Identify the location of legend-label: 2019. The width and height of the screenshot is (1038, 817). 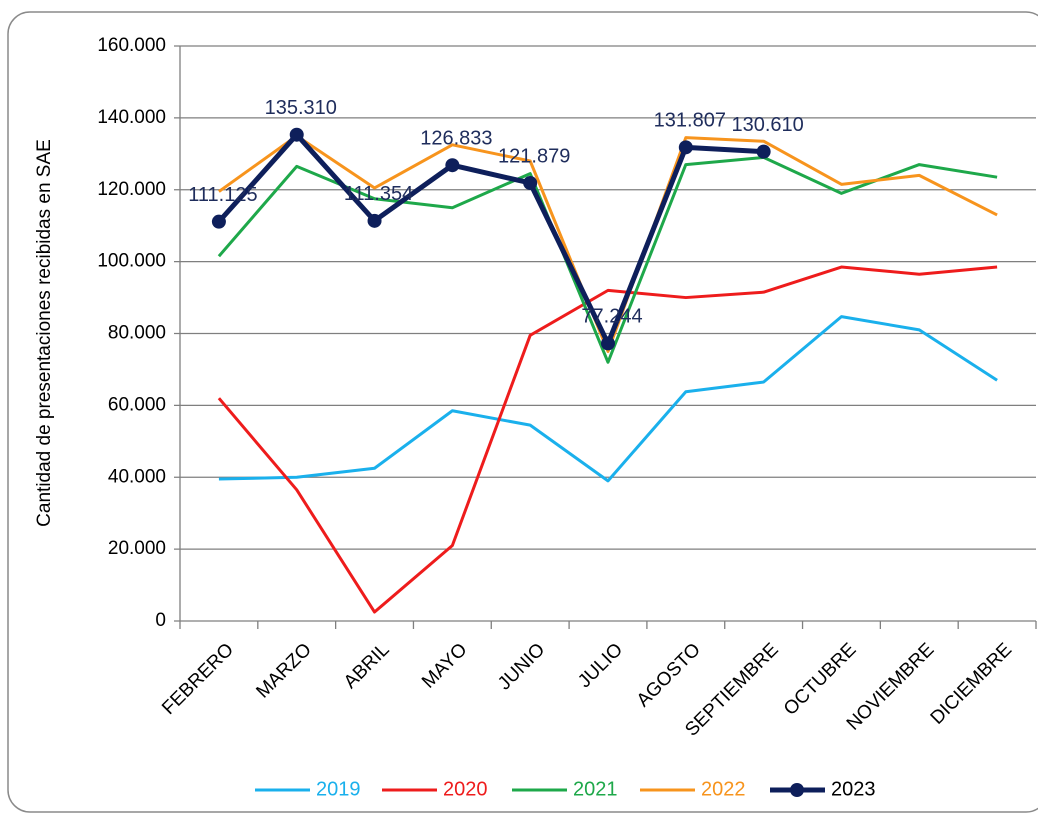
(338, 789).